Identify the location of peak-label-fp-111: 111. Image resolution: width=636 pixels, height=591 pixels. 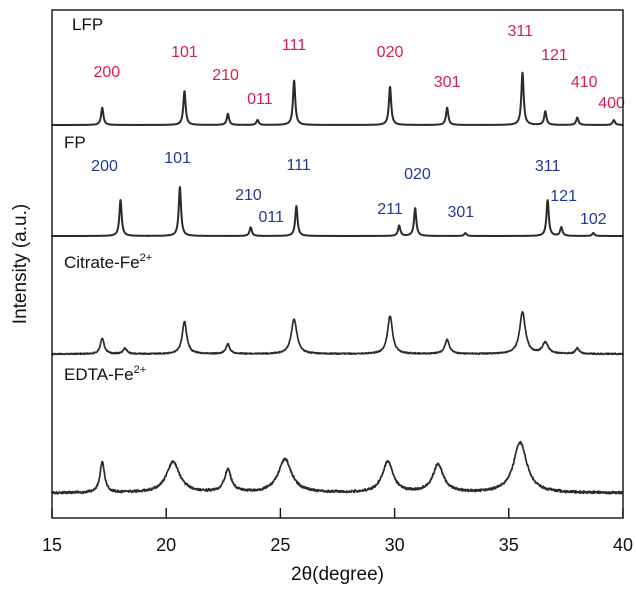
(299, 165).